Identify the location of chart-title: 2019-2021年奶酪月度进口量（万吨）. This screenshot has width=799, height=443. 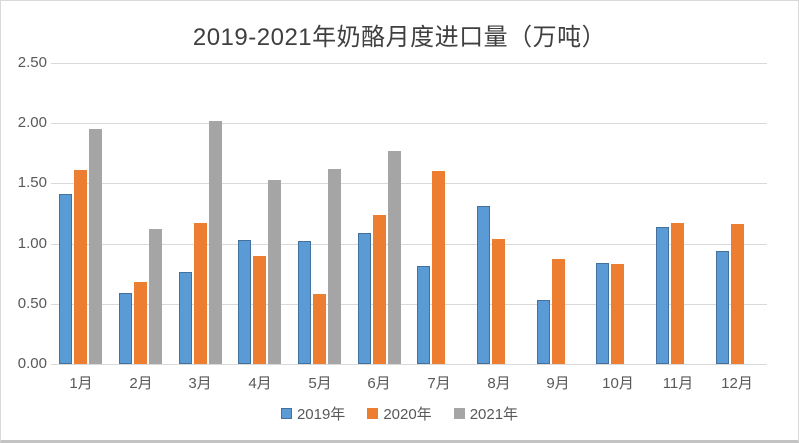
(399, 37).